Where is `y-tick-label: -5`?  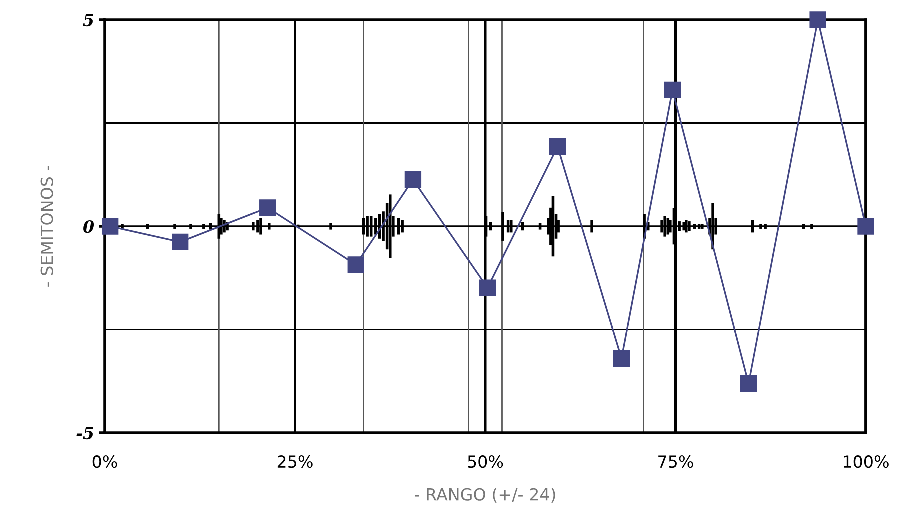
y-tick-label: -5 is located at coordinates (85, 433).